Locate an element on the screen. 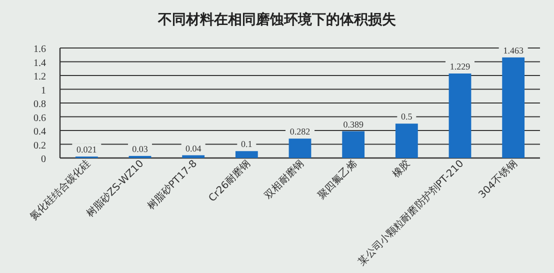 The image size is (554, 273). y-tick-label: 1 is located at coordinates (43, 90).